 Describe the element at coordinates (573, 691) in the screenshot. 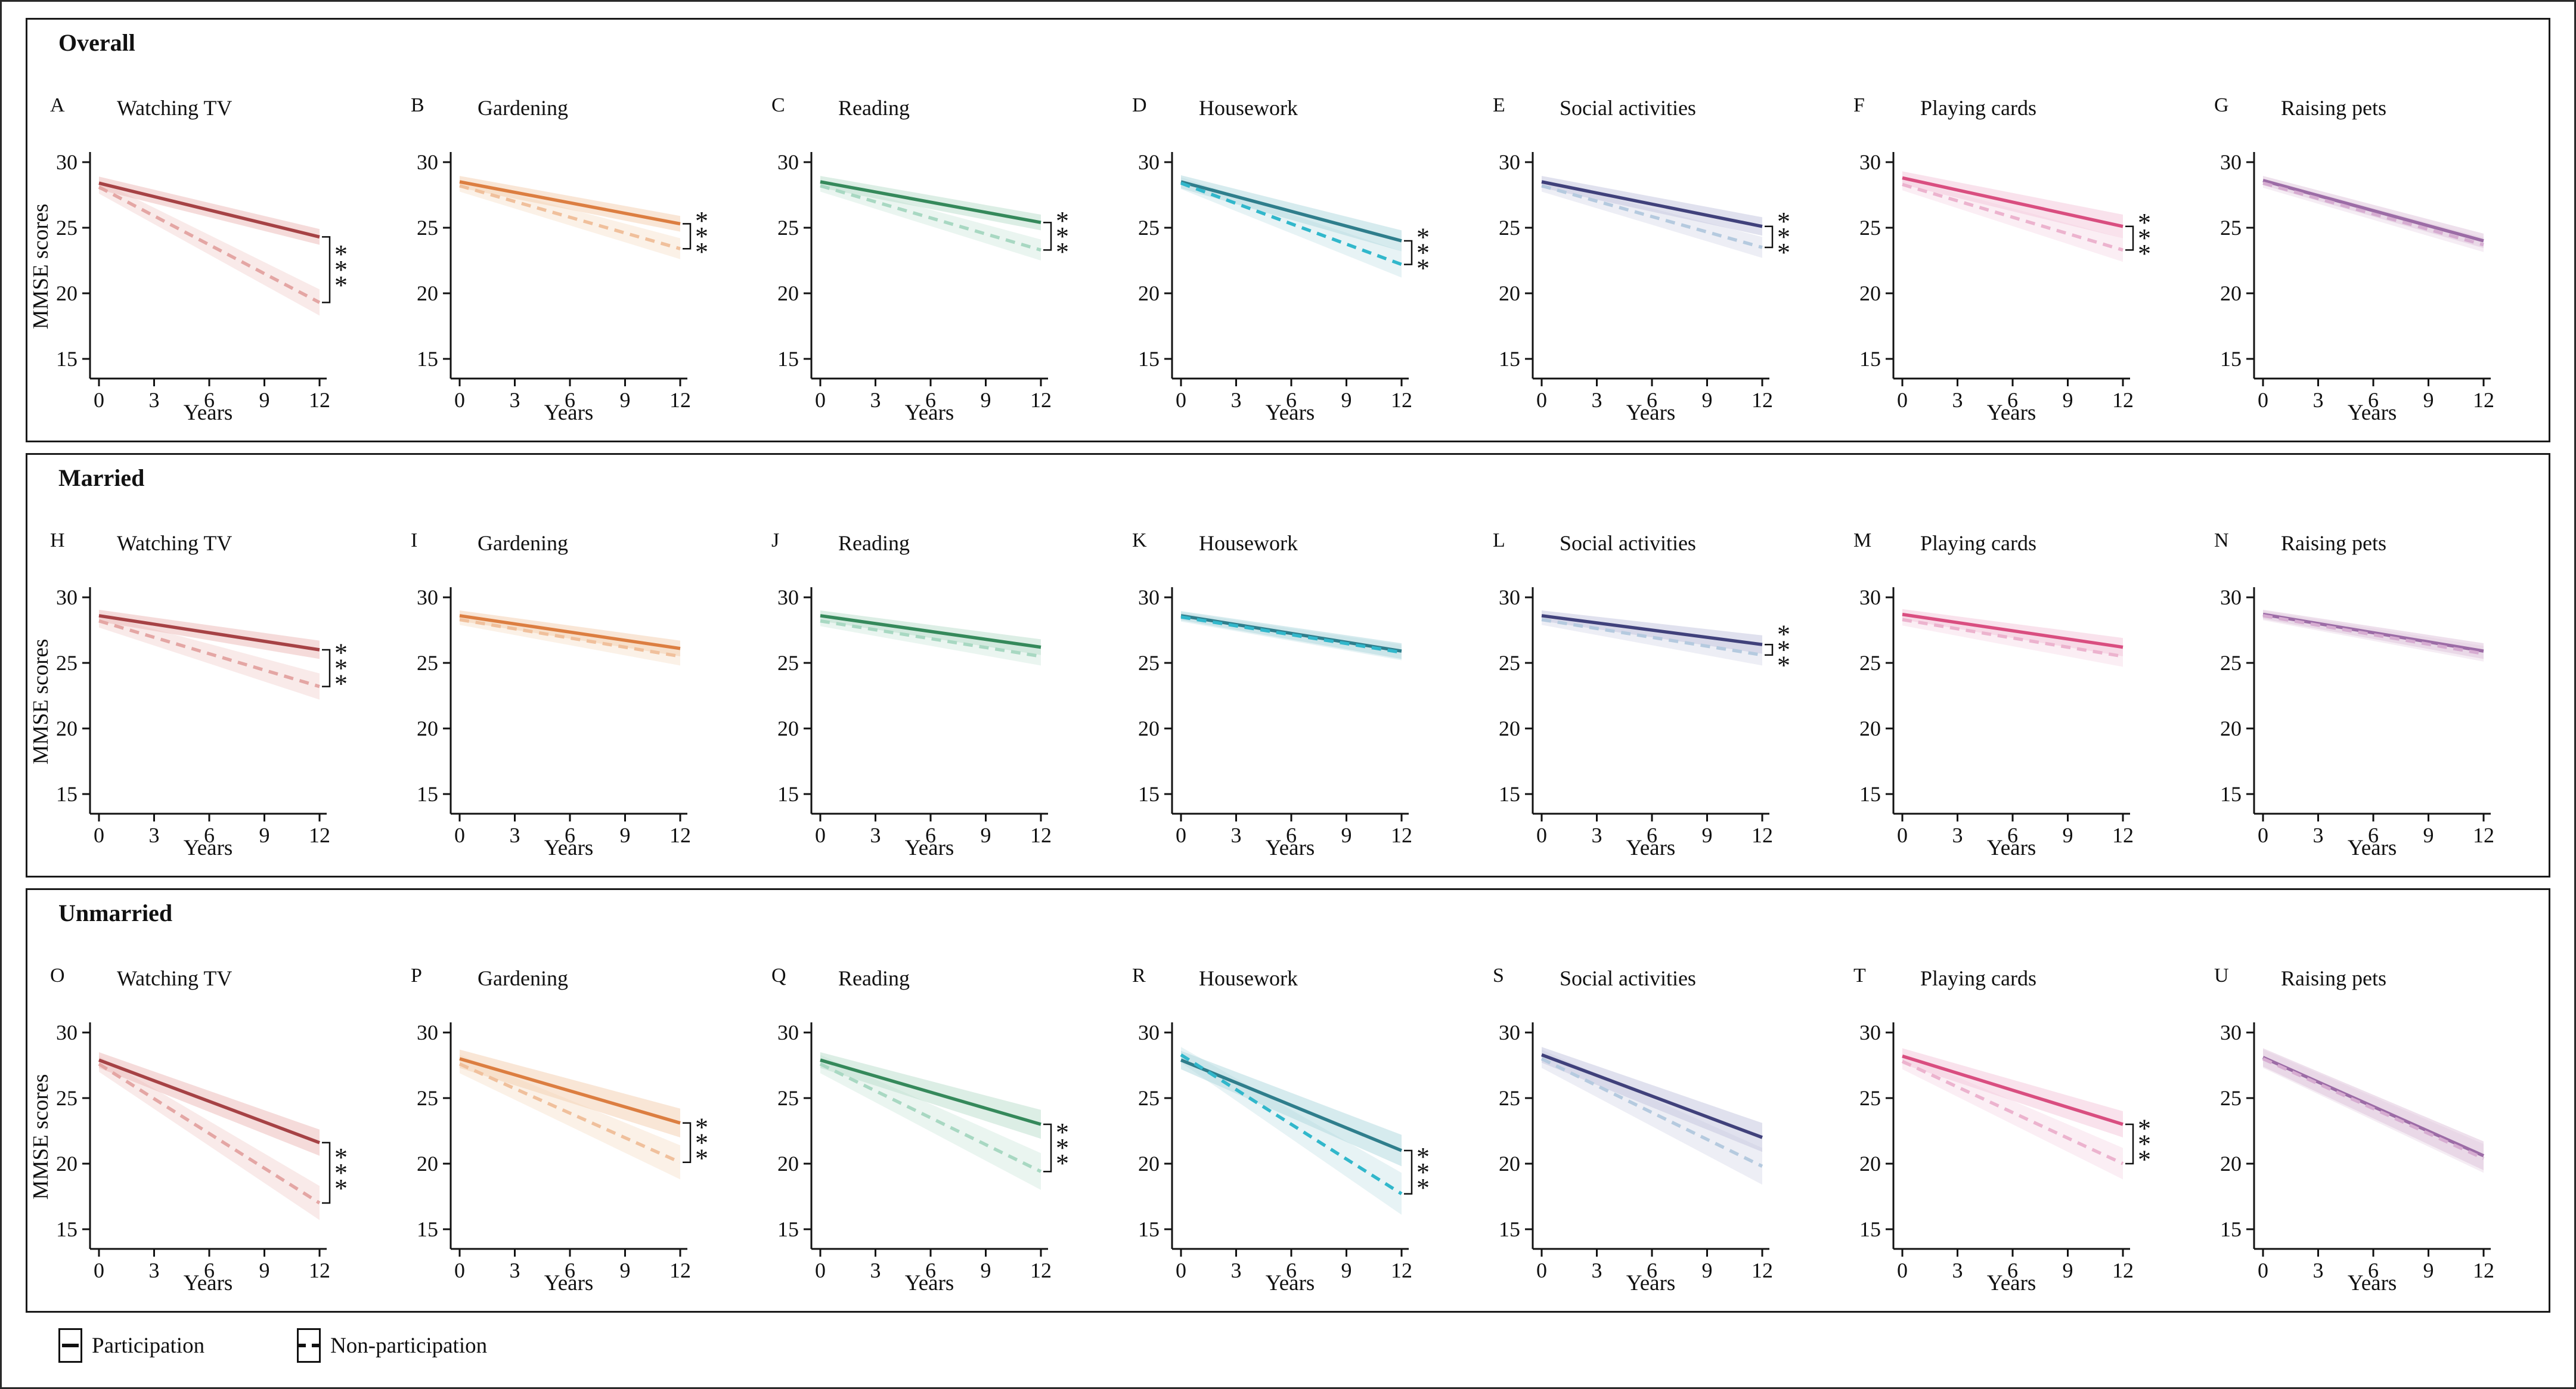

I see `panel-I: I Gardening 15 20 25 30 0 3 6 9 12 Years` at that location.